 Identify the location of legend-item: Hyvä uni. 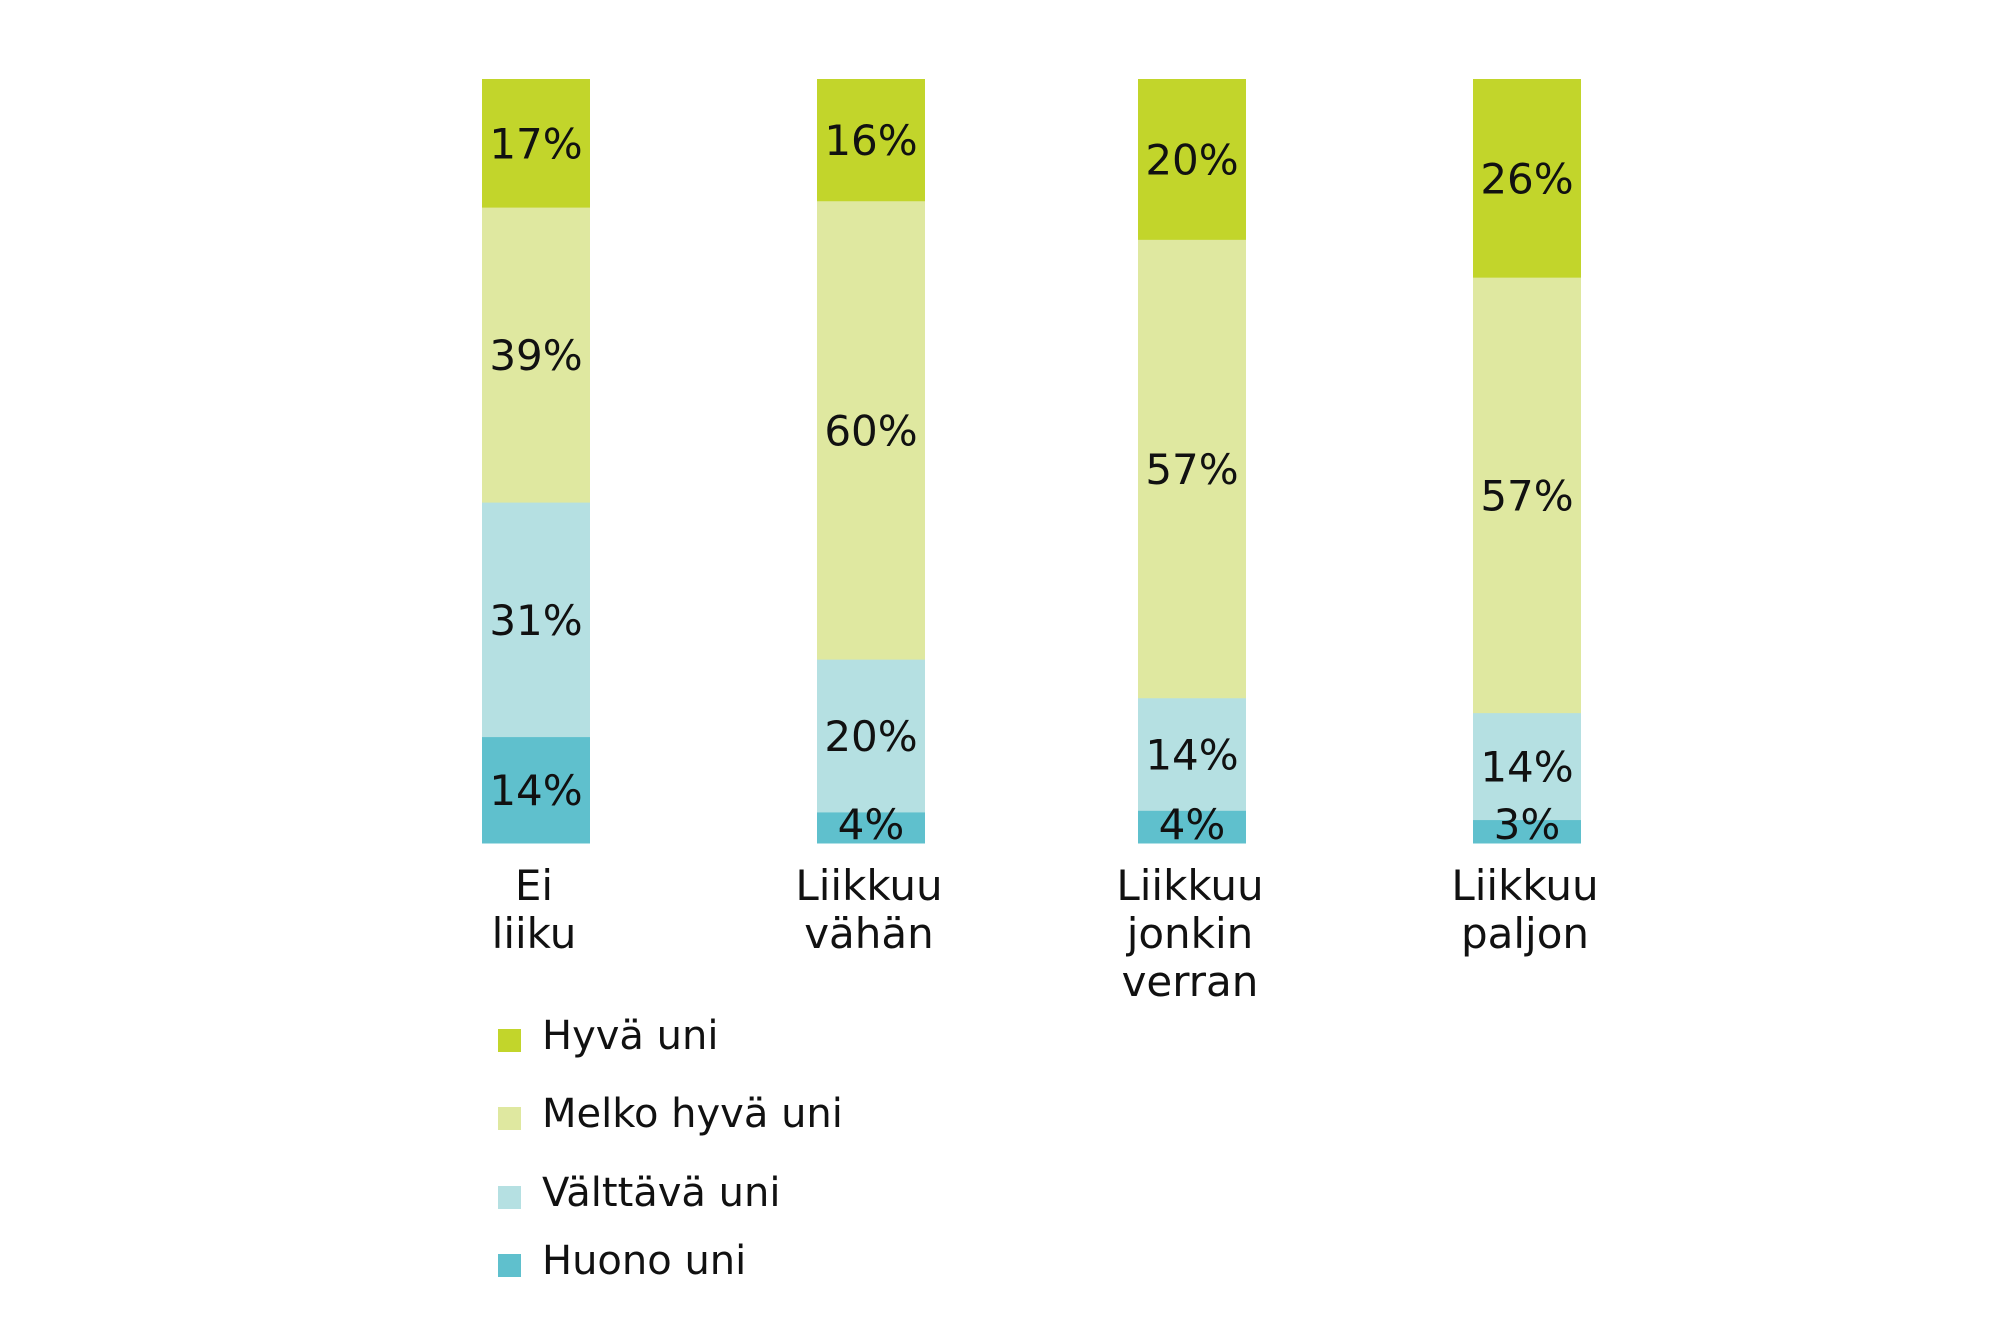
(608, 1036).